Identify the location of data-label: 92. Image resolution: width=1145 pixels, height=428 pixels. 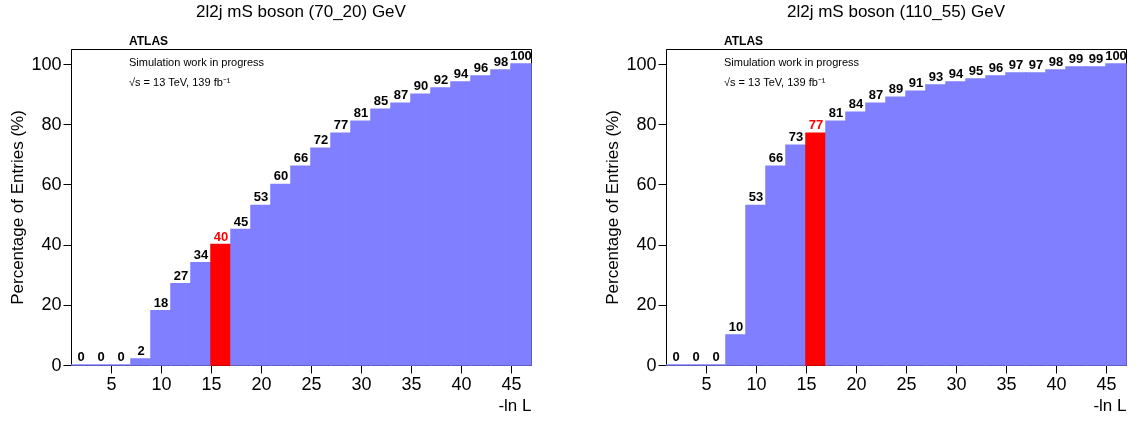
(441, 80).